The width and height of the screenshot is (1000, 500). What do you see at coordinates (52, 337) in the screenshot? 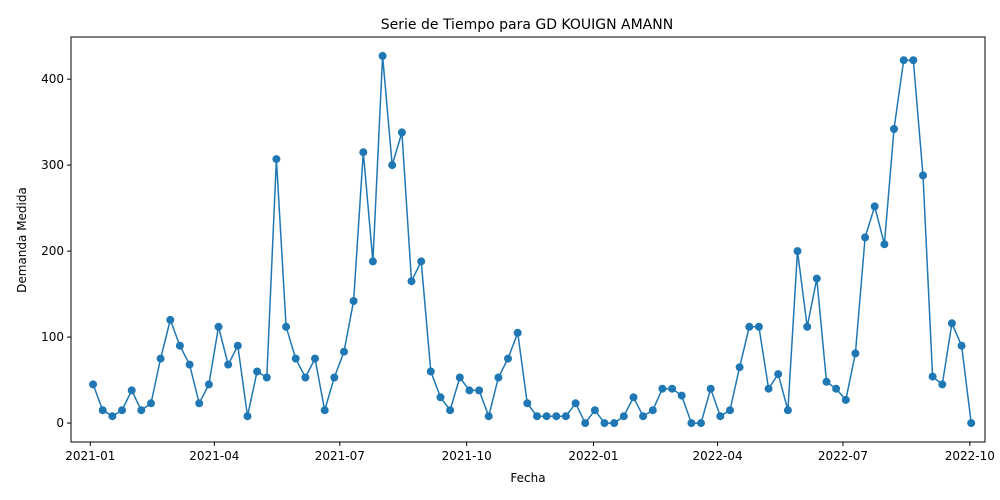
I see `y-tick-label: 100` at bounding box center [52, 337].